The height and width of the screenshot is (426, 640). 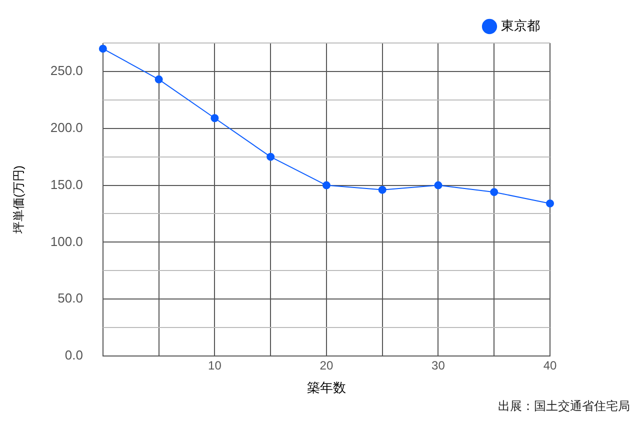 I want to click on x-tick-label: 10, so click(x=215, y=365).